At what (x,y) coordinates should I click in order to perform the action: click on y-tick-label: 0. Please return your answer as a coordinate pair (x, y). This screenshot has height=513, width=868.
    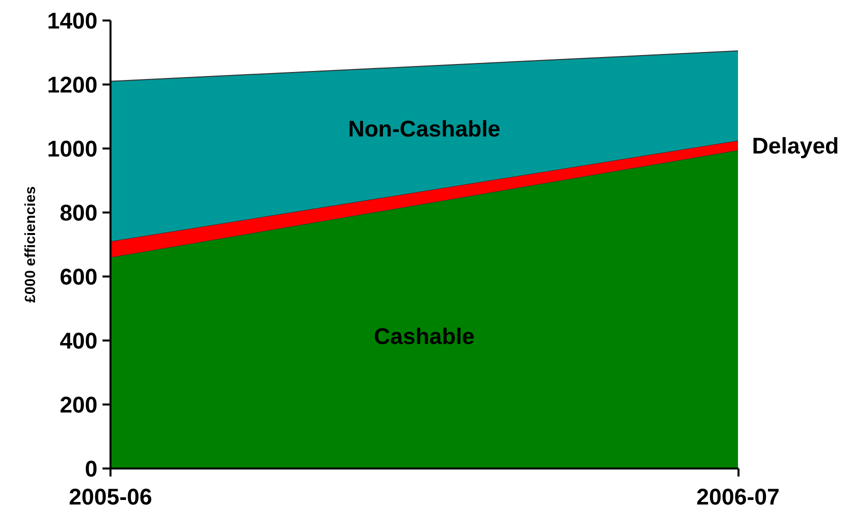
    Looking at the image, I should click on (91, 469).